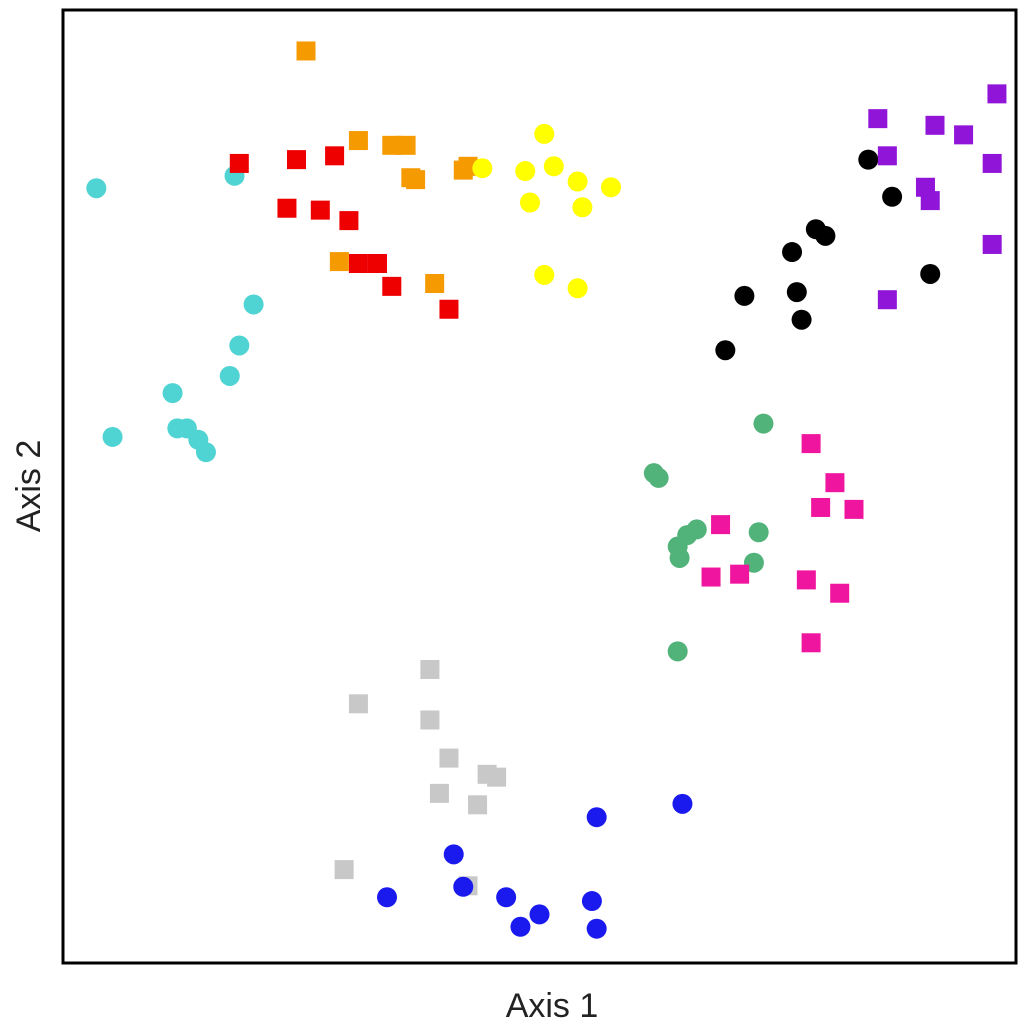 This screenshot has width=1024, height=1024. Describe the element at coordinates (552, 1005) in the screenshot. I see `x-axis-label: Axis 1` at that location.